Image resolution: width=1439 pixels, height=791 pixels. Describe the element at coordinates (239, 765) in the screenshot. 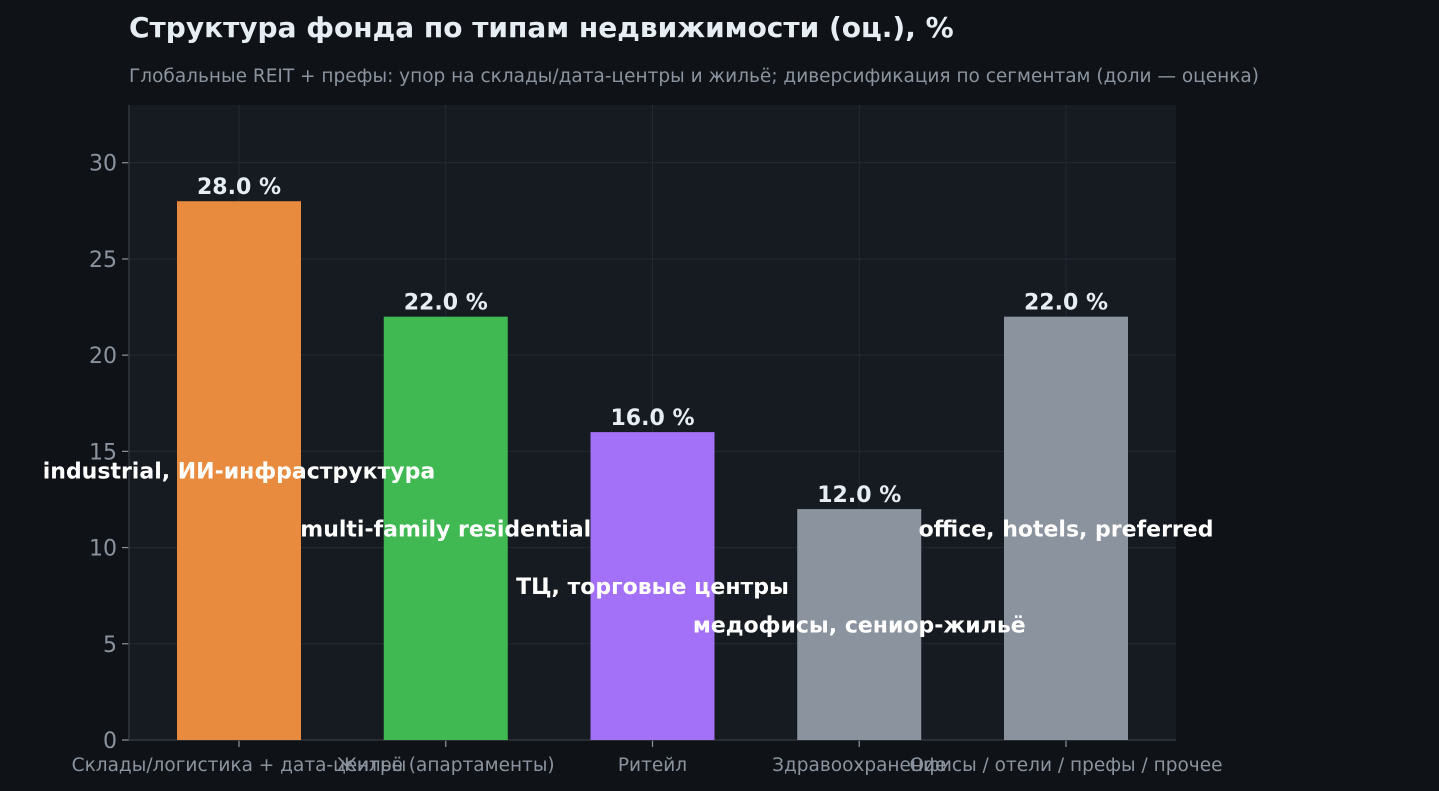

I see `x-category-label: Склады/логистика + дата-центры` at that location.